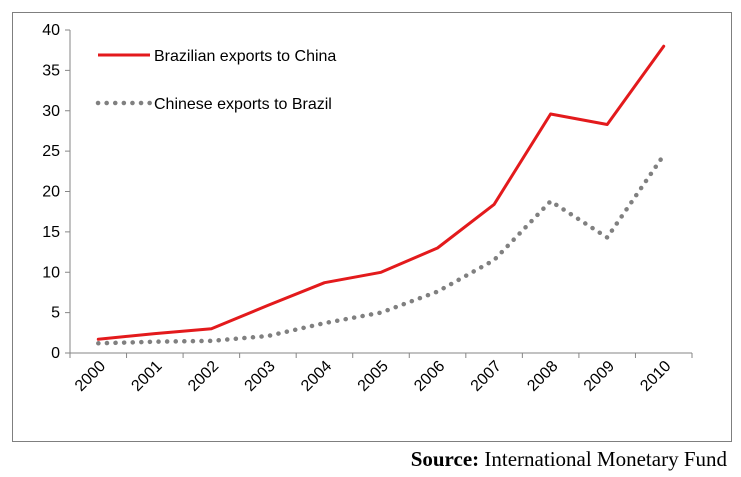 Image resolution: width=741 pixels, height=477 pixels. Describe the element at coordinates (51, 232) in the screenshot. I see `y-tick-label: 15` at that location.